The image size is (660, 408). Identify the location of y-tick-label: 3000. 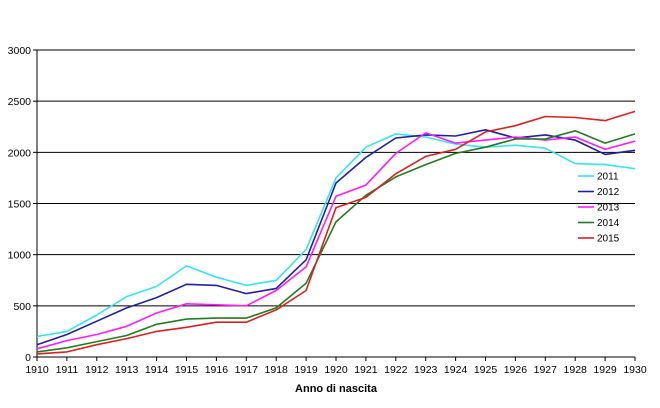
(20, 51).